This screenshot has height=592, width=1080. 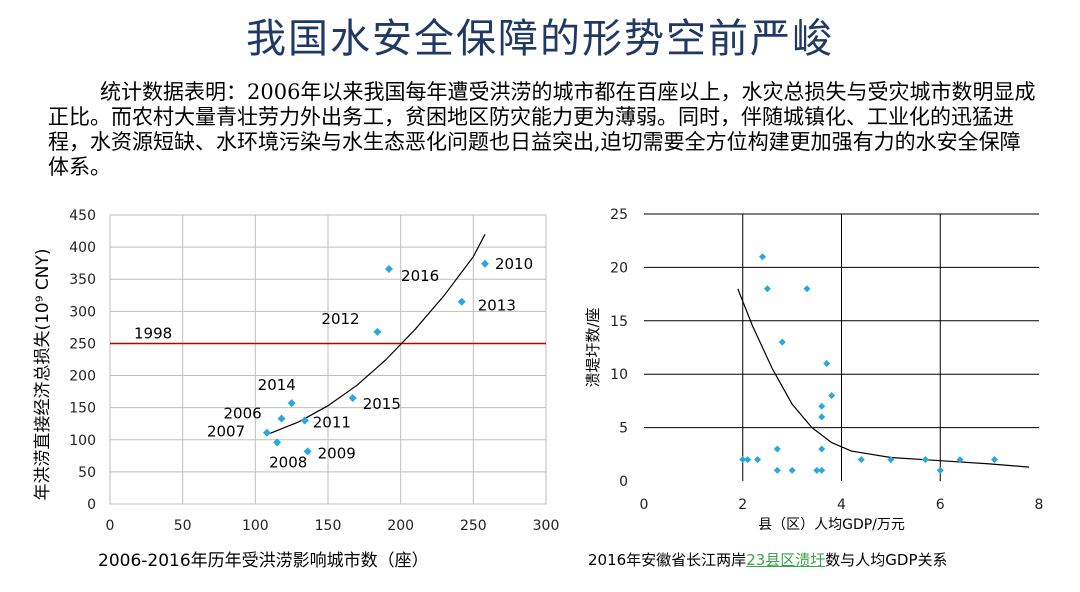 What do you see at coordinates (87, 473) in the screenshot?
I see `y-tick-label: 50` at bounding box center [87, 473].